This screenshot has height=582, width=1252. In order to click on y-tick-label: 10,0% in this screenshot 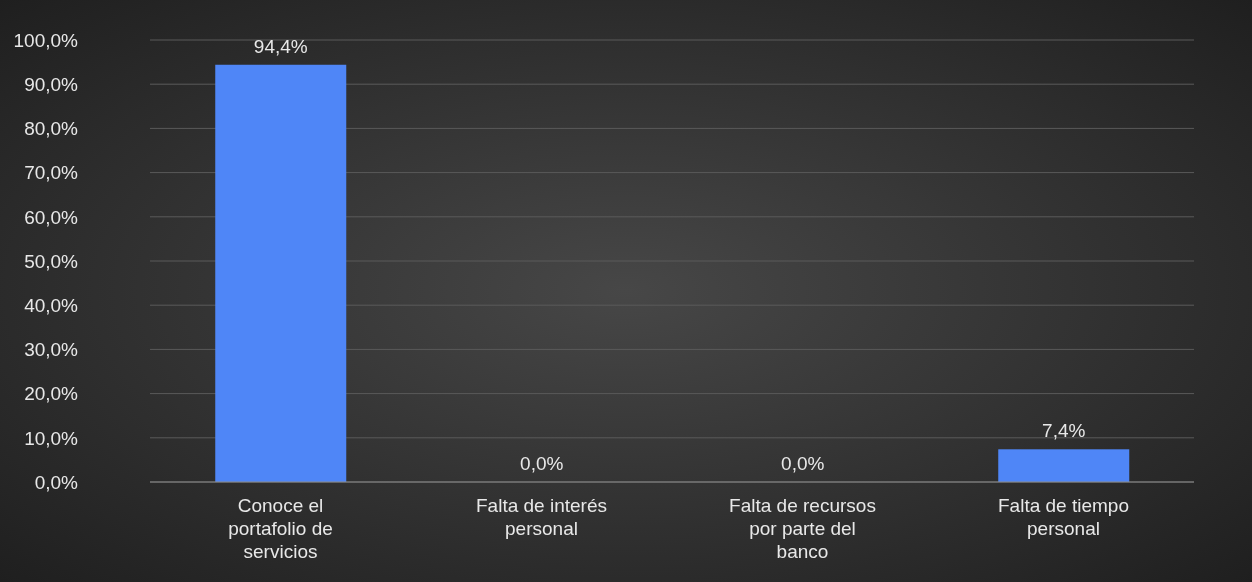, I will do `click(51, 438)`.